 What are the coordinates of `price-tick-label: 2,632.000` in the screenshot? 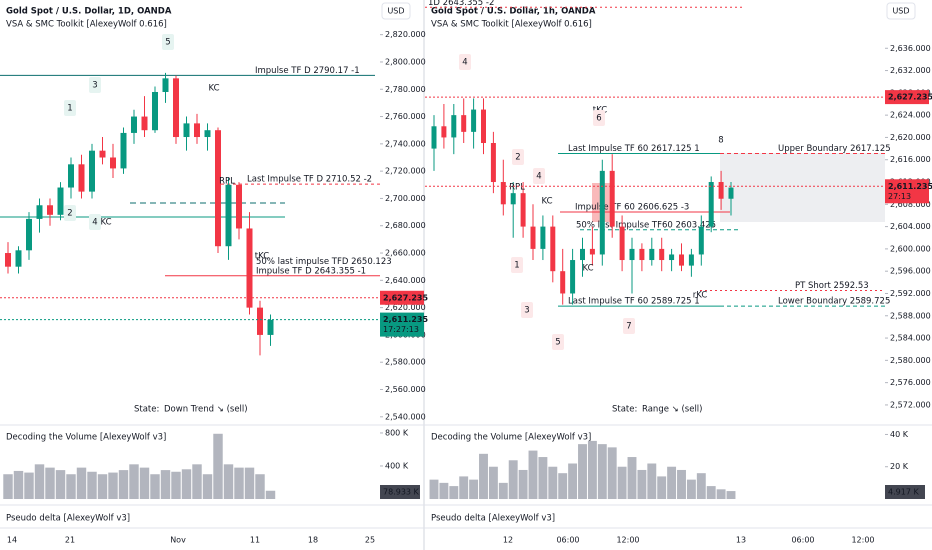 It's located at (910, 70).